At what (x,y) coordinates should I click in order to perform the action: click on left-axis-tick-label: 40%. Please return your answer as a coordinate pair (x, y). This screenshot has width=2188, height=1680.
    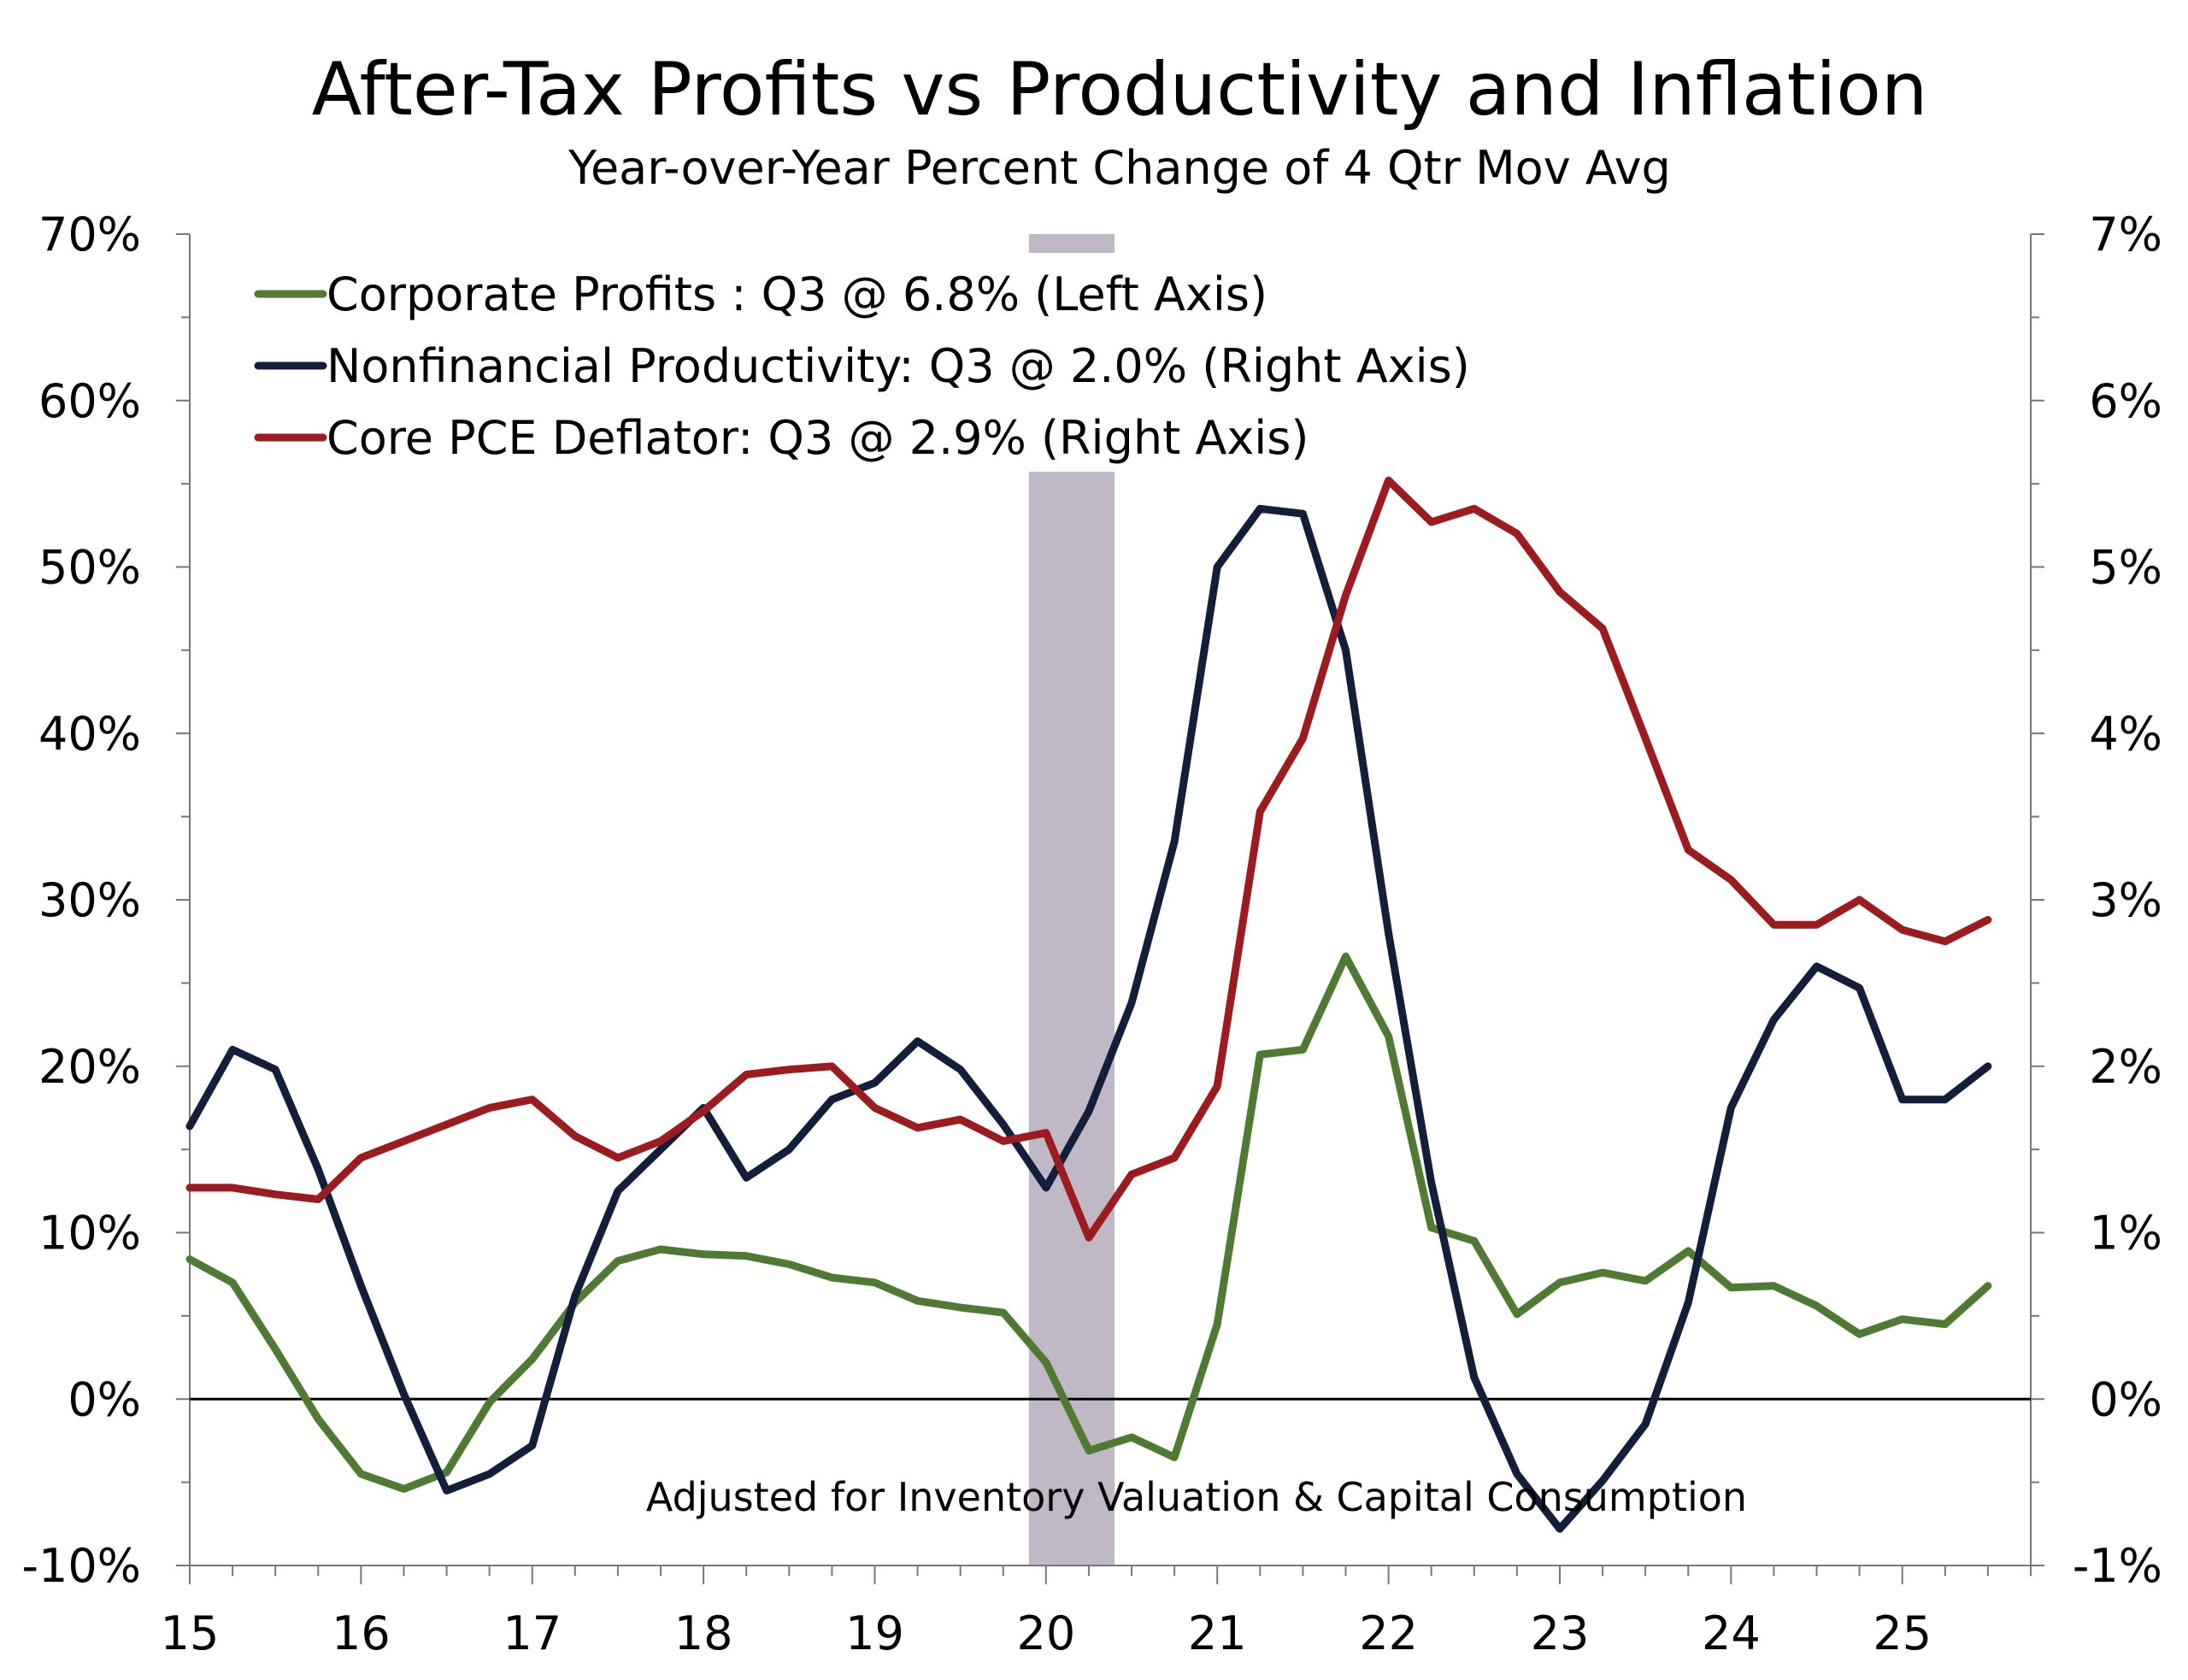
    Looking at the image, I should click on (90, 734).